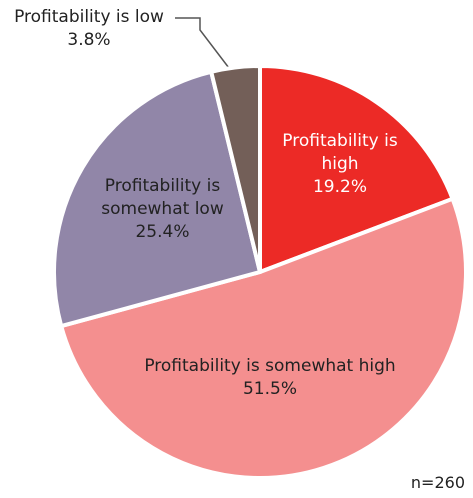 The height and width of the screenshot is (498, 473). Describe the element at coordinates (340, 152) in the screenshot. I see `category-label: Profitability is high` at that location.